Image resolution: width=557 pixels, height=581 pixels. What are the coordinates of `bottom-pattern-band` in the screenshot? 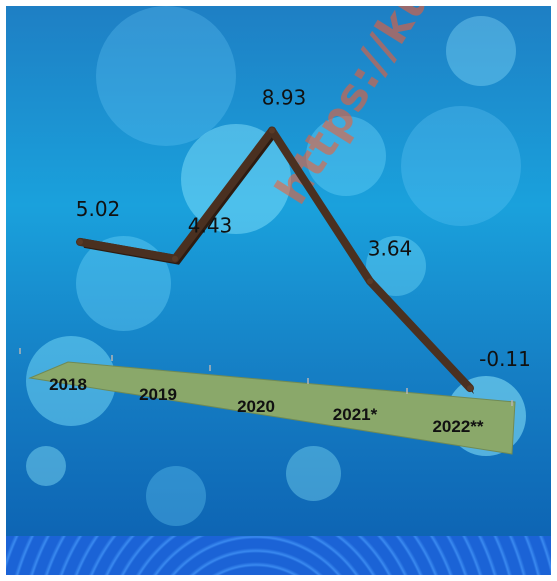 It's located at (278, 555).